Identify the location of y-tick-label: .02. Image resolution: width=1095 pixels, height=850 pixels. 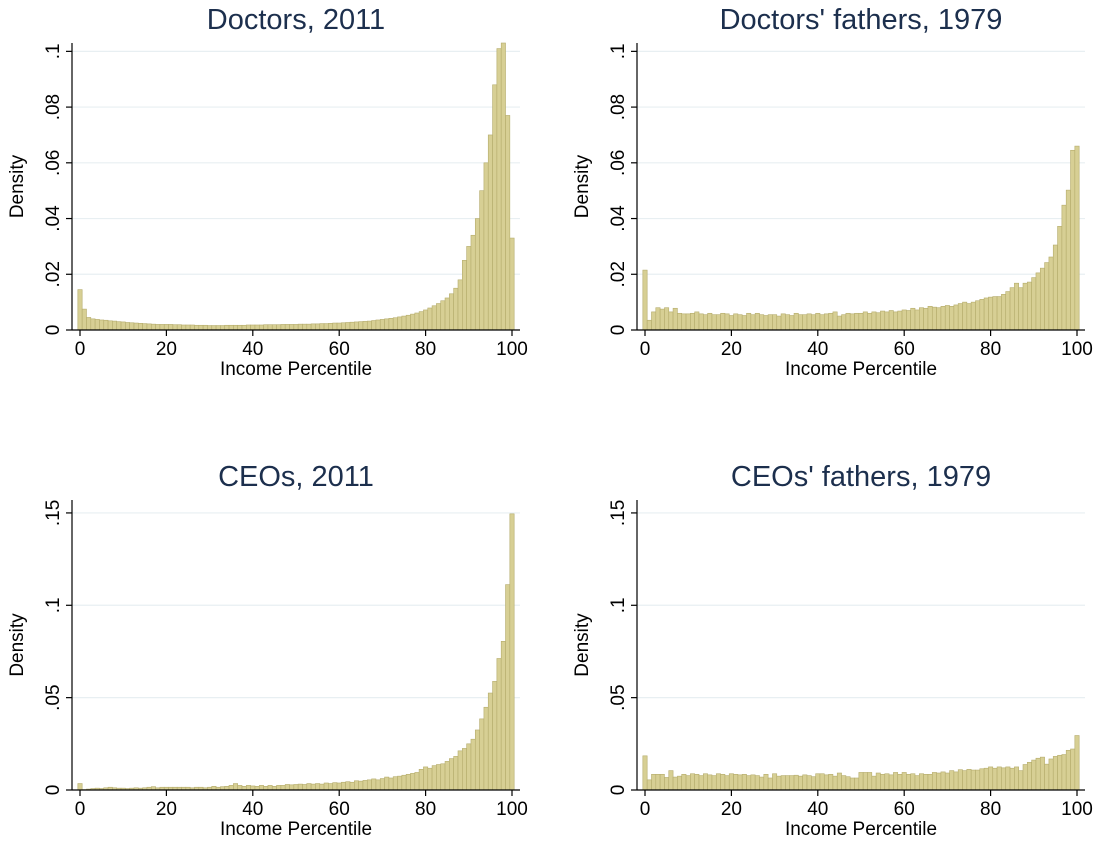
(53, 274).